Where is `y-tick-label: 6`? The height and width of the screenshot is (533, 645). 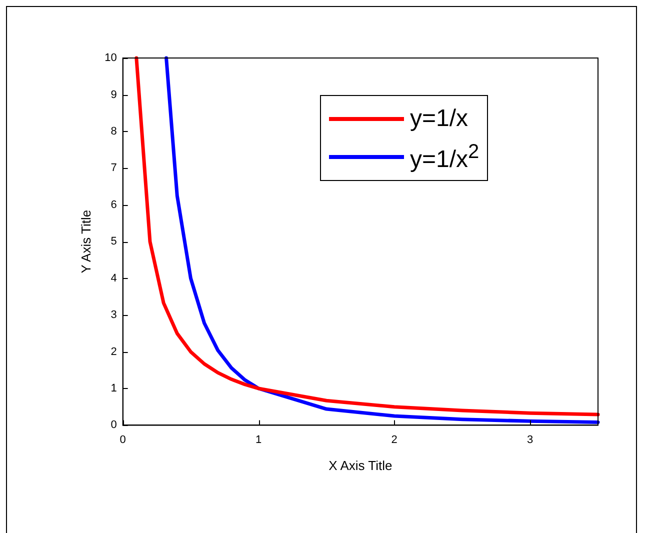
y-tick-label: 6 is located at coordinates (113, 204).